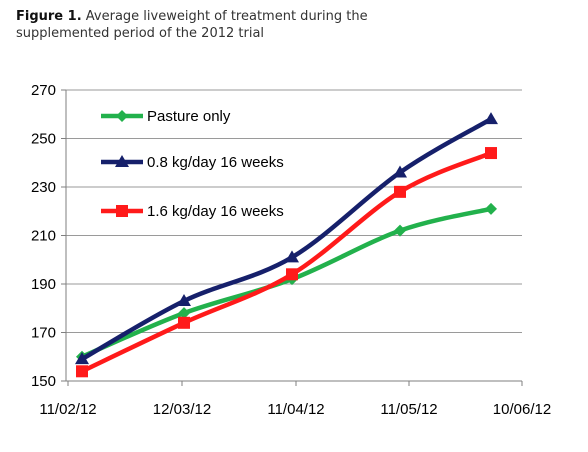 This screenshot has height=452, width=588. What do you see at coordinates (43, 187) in the screenshot?
I see `y-tick-label-230: 230` at bounding box center [43, 187].